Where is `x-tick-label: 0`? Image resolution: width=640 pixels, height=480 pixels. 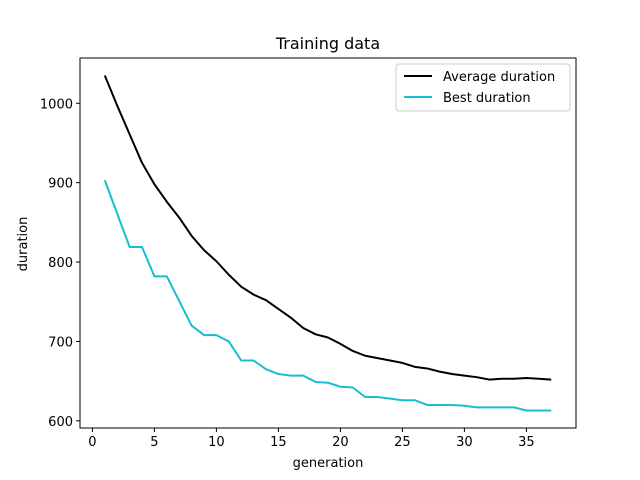
x-tick-label: 0 is located at coordinates (92, 442).